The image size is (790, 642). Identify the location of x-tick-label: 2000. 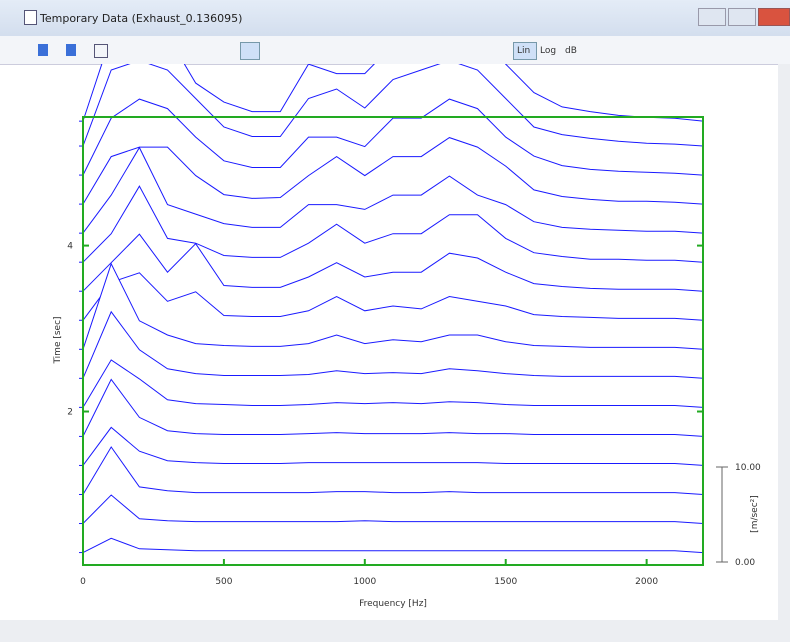
(646, 582).